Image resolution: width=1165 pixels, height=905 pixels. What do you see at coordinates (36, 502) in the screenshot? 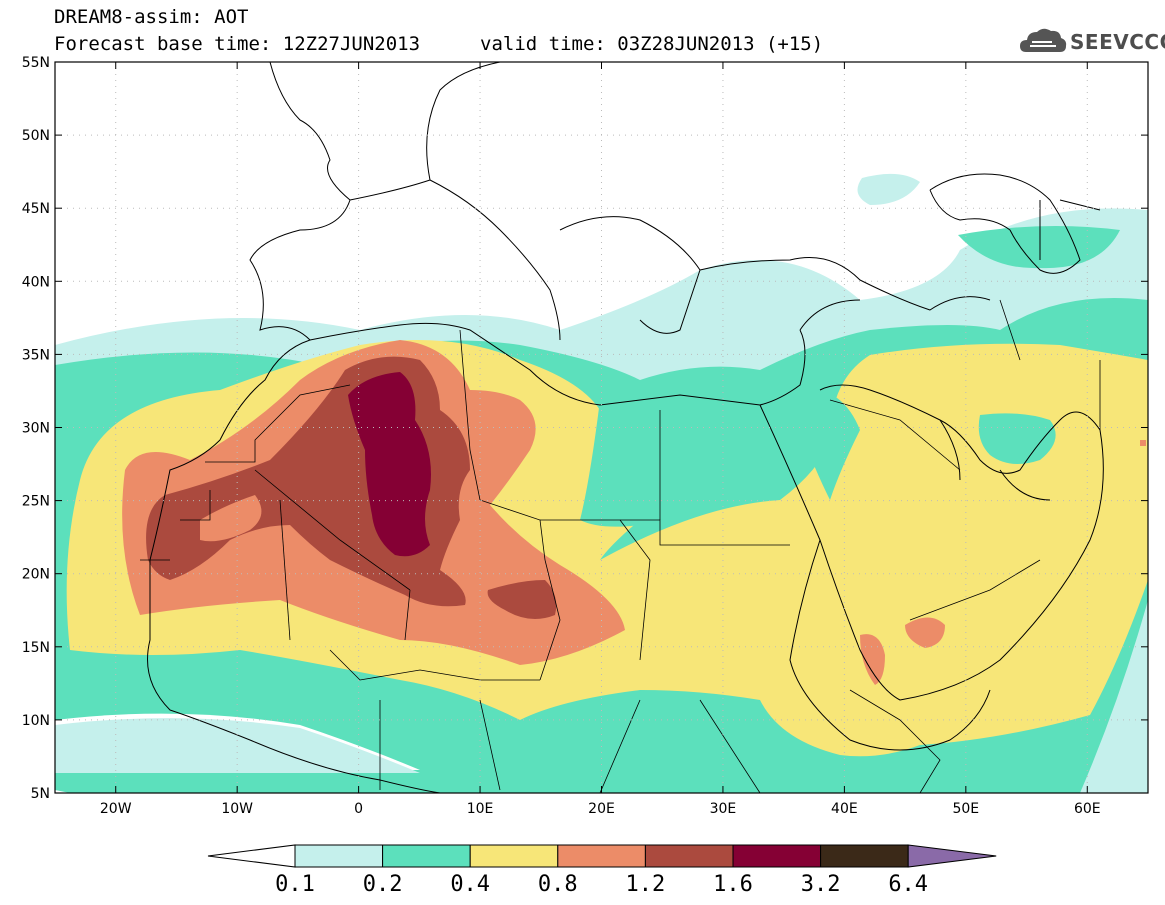
I see `lat-tick-label: 25N` at bounding box center [36, 502].